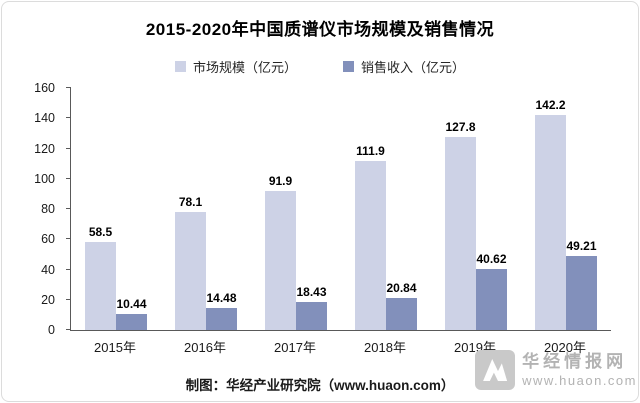 This screenshot has height=403, width=640. What do you see at coordinates (550, 214) in the screenshot?
I see `bar: 142.2` at bounding box center [550, 214].